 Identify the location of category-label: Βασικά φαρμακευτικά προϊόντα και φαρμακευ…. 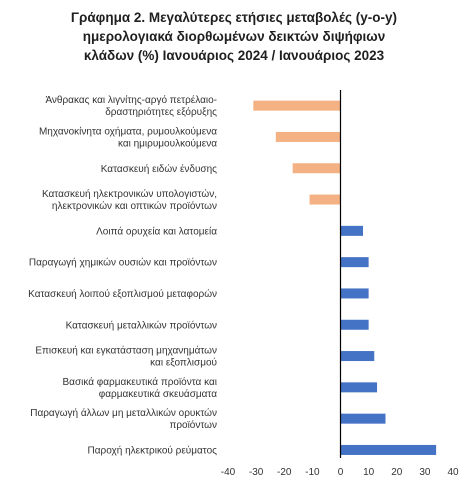
(140, 388).